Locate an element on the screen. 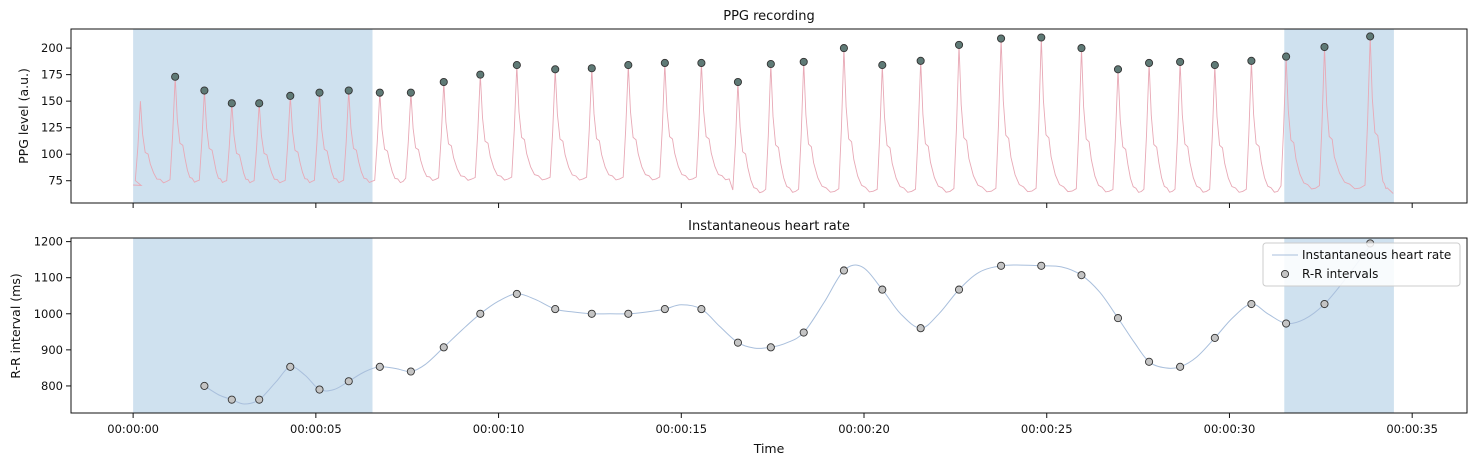  legend: Instantaneous heart rate R-R intervals is located at coordinates (1361, 264).